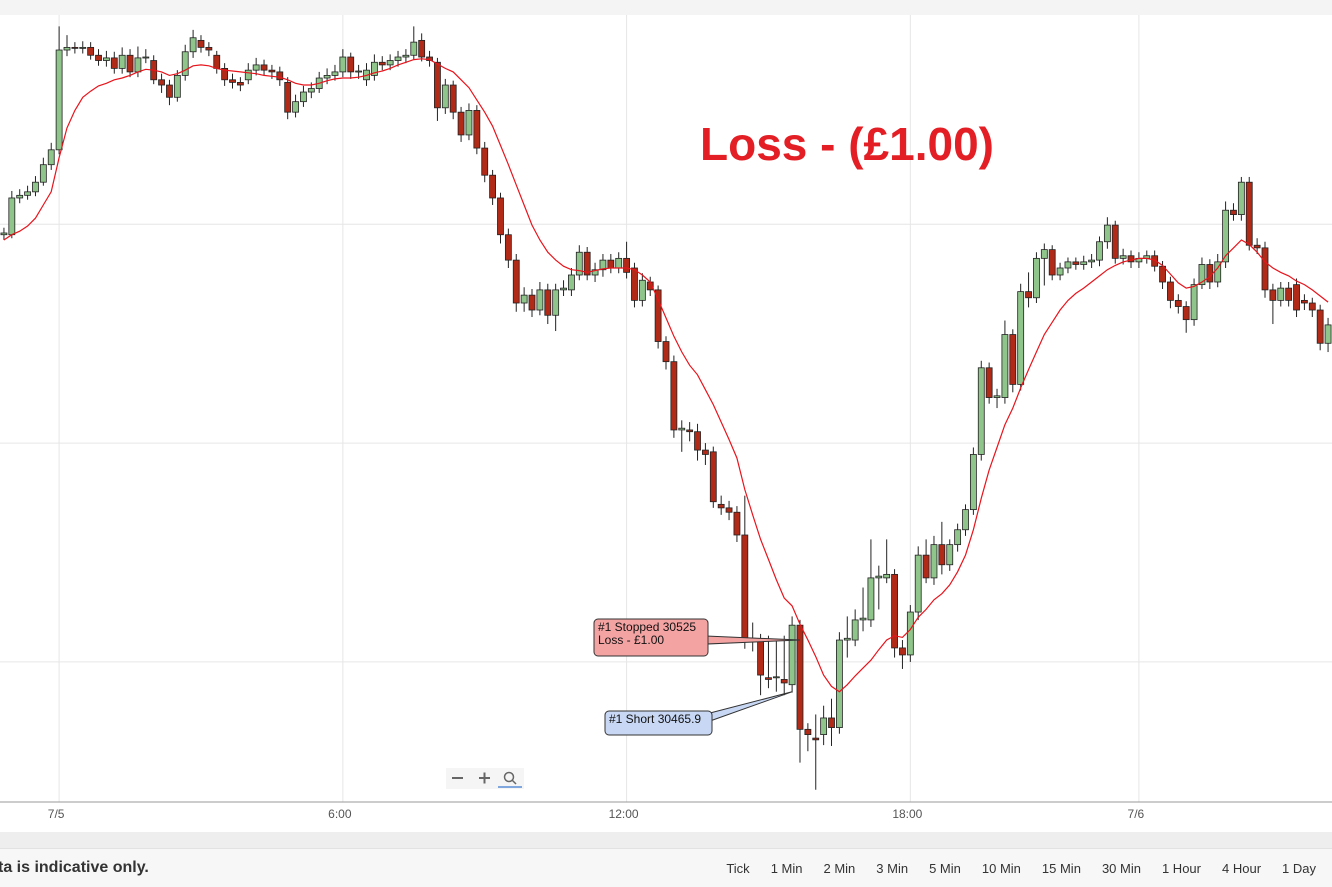  I want to click on timeframe-button: 1 Day, so click(1299, 868).